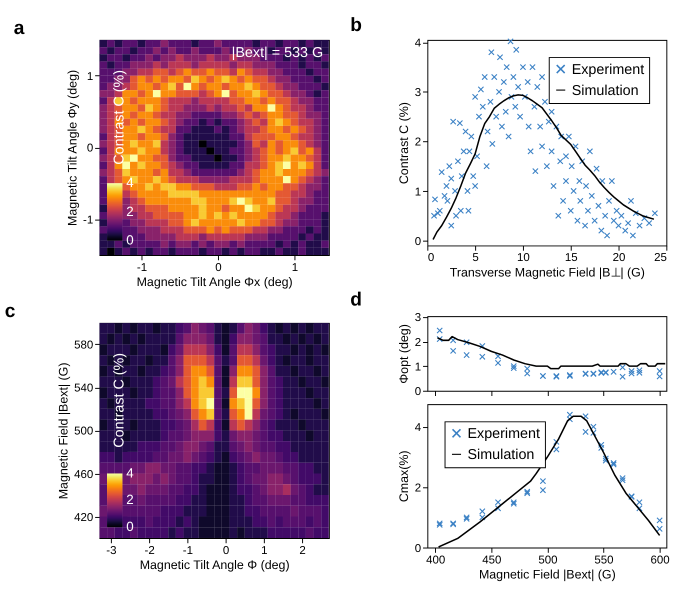 The image size is (674, 610). Describe the element at coordinates (84, 518) in the screenshot. I see `y-tick-label: 420` at that location.